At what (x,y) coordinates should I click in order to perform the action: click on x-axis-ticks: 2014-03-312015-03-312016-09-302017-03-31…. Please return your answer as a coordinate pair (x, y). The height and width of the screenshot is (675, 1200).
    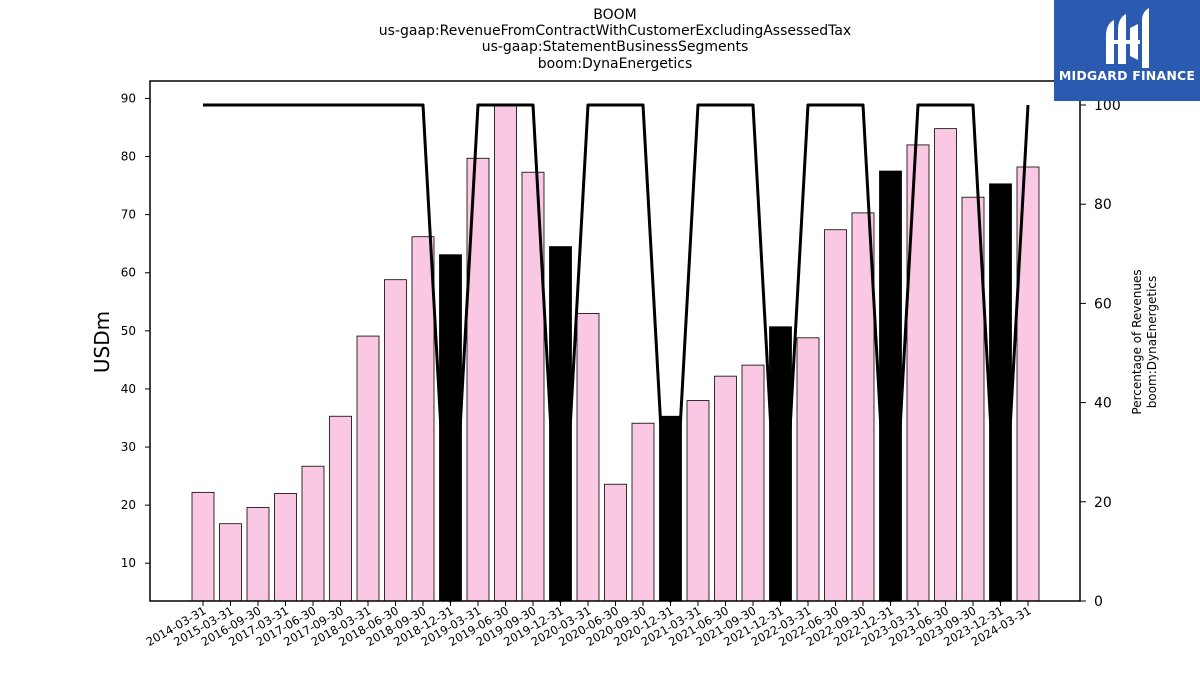
    Looking at the image, I should click on (589, 625).